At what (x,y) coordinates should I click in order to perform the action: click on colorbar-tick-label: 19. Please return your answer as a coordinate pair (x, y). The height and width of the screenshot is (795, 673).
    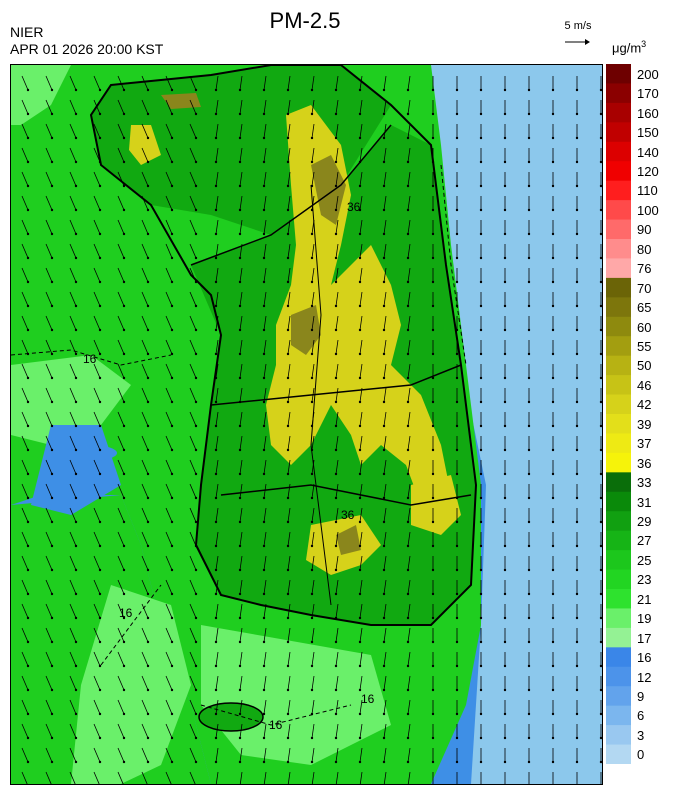
    Looking at the image, I should click on (644, 619).